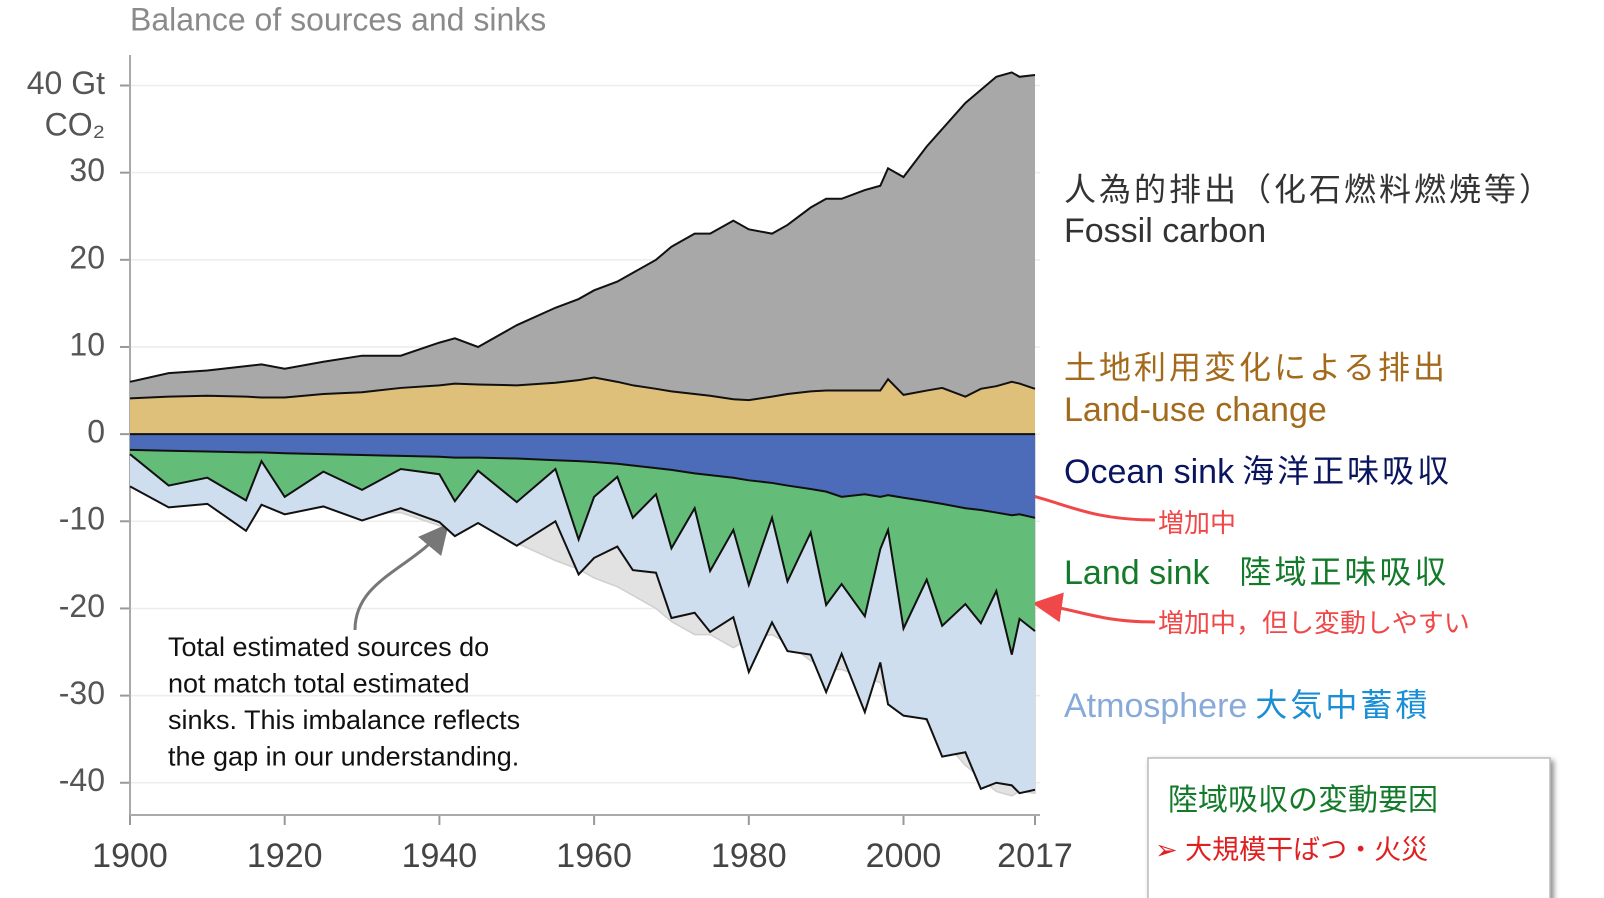 The width and height of the screenshot is (1604, 898). I want to click on annotation: not match total estimated, so click(319, 684).